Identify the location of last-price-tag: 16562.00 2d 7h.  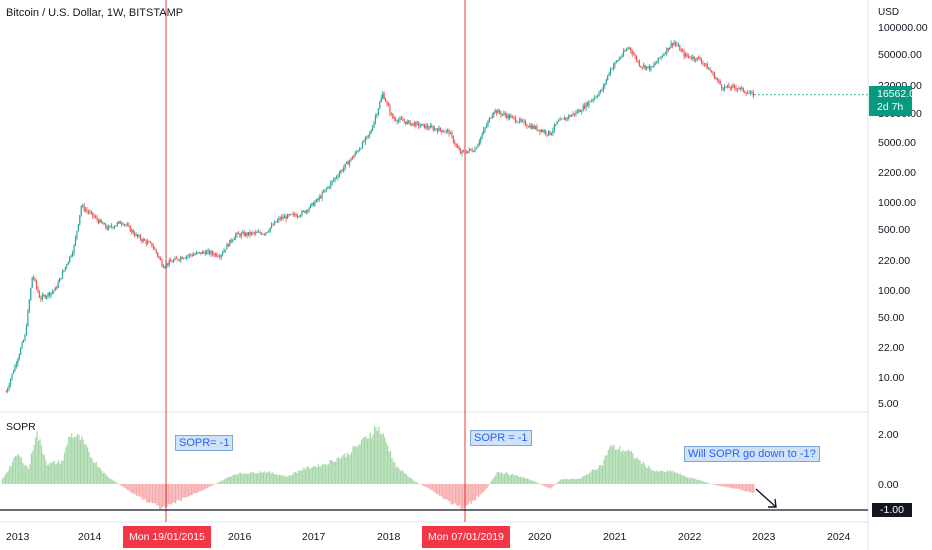
(895, 101).